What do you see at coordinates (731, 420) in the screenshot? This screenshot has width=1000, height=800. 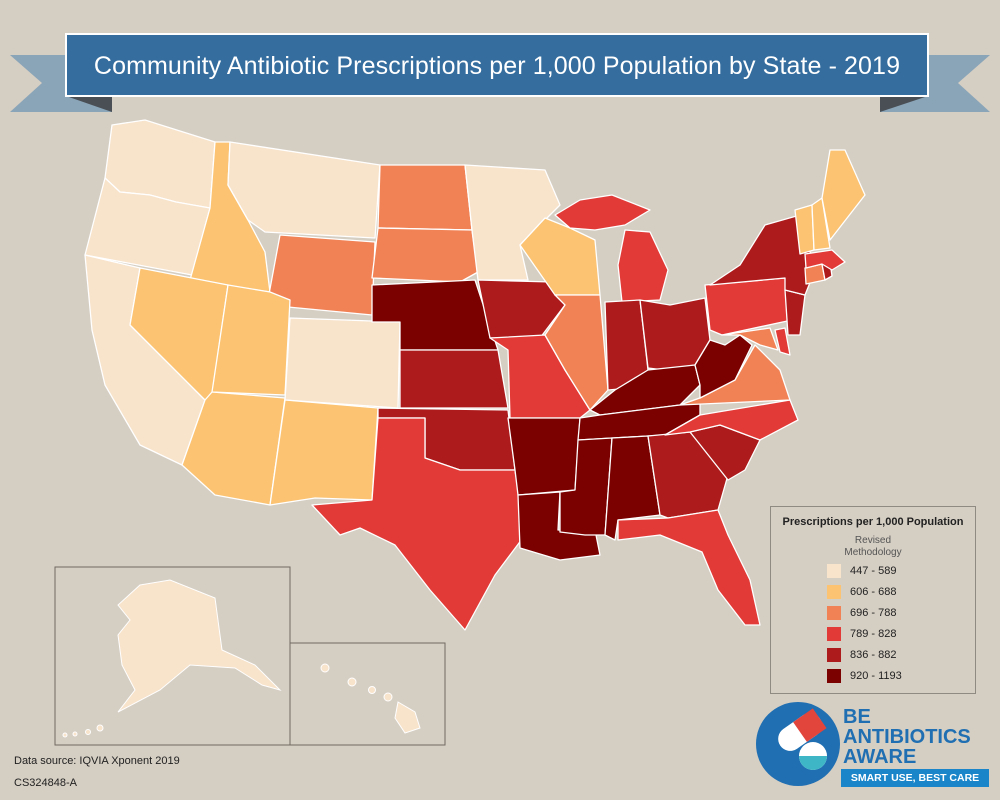 I see `state-north-carolina` at bounding box center [731, 420].